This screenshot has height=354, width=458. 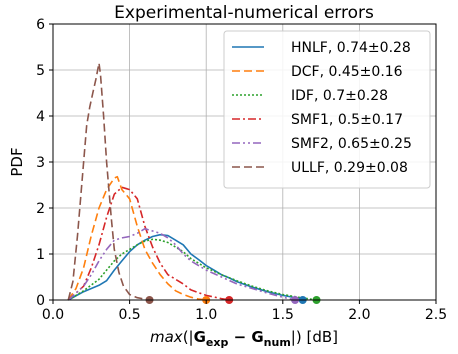 I want to click on y-tick-label: 1, so click(x=40, y=255).